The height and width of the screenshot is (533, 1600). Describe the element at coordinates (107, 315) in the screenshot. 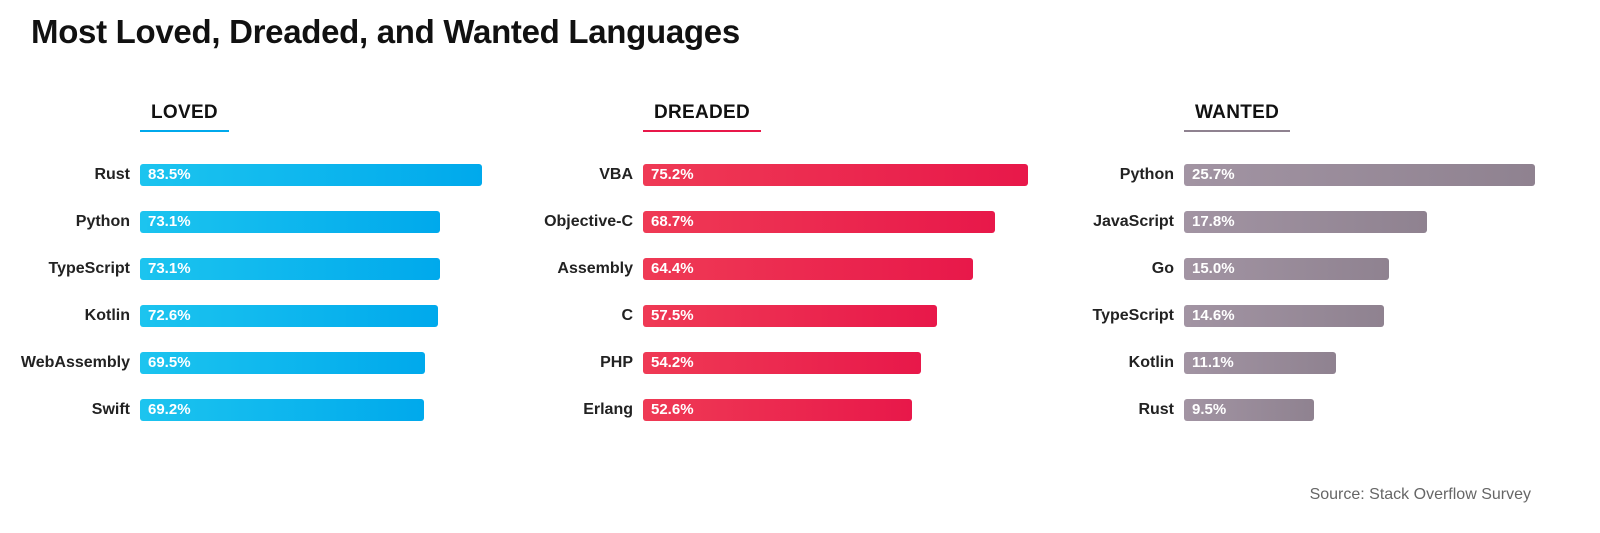

I see `loved-category-label: Kotlin` at that location.